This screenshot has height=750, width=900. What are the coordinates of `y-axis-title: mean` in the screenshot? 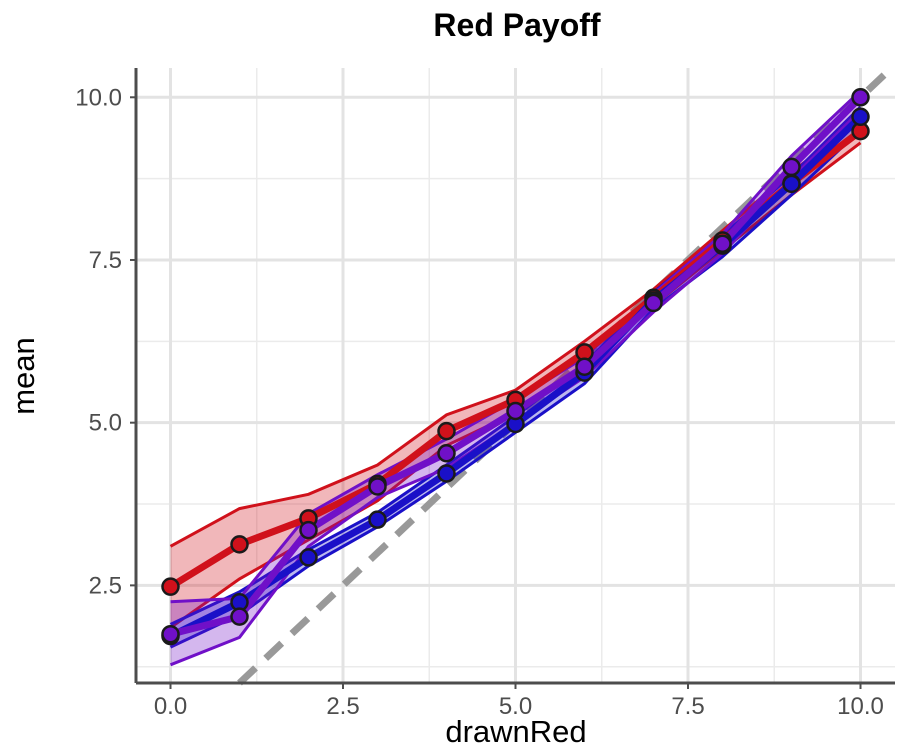 It's located at (23, 376).